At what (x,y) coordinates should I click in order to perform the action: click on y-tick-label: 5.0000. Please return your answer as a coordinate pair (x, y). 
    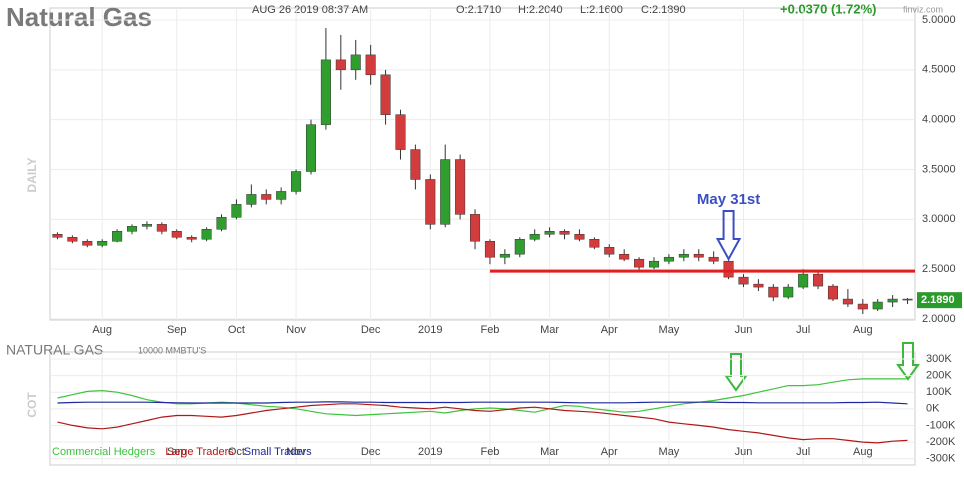
    Looking at the image, I should click on (939, 20).